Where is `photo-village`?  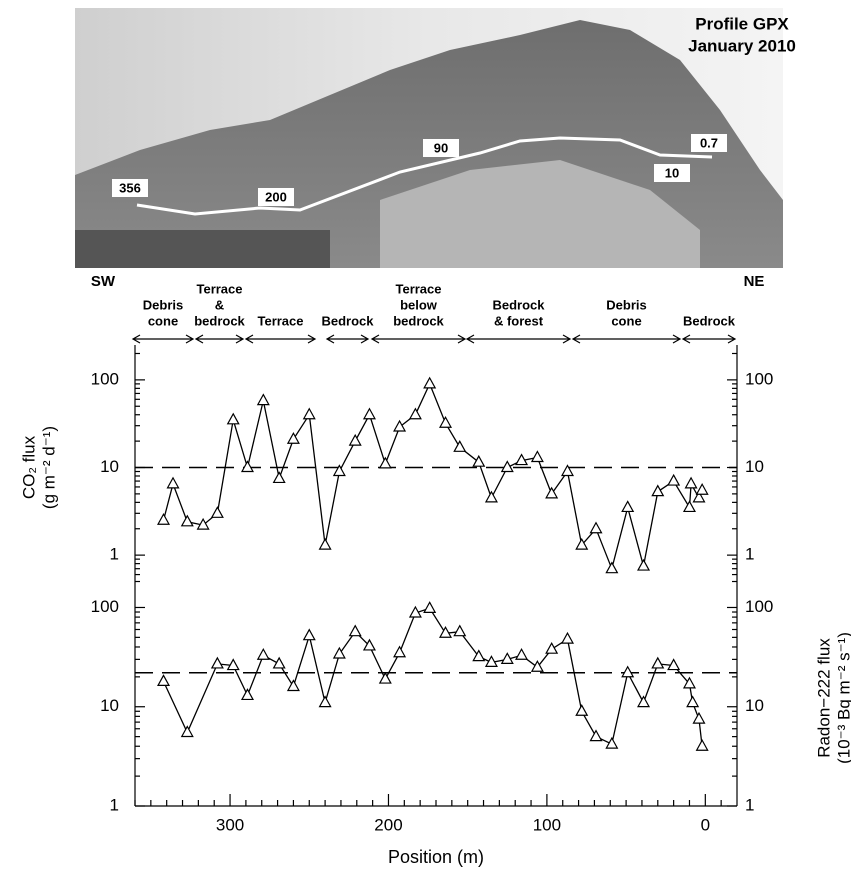 photo-village is located at coordinates (202, 249).